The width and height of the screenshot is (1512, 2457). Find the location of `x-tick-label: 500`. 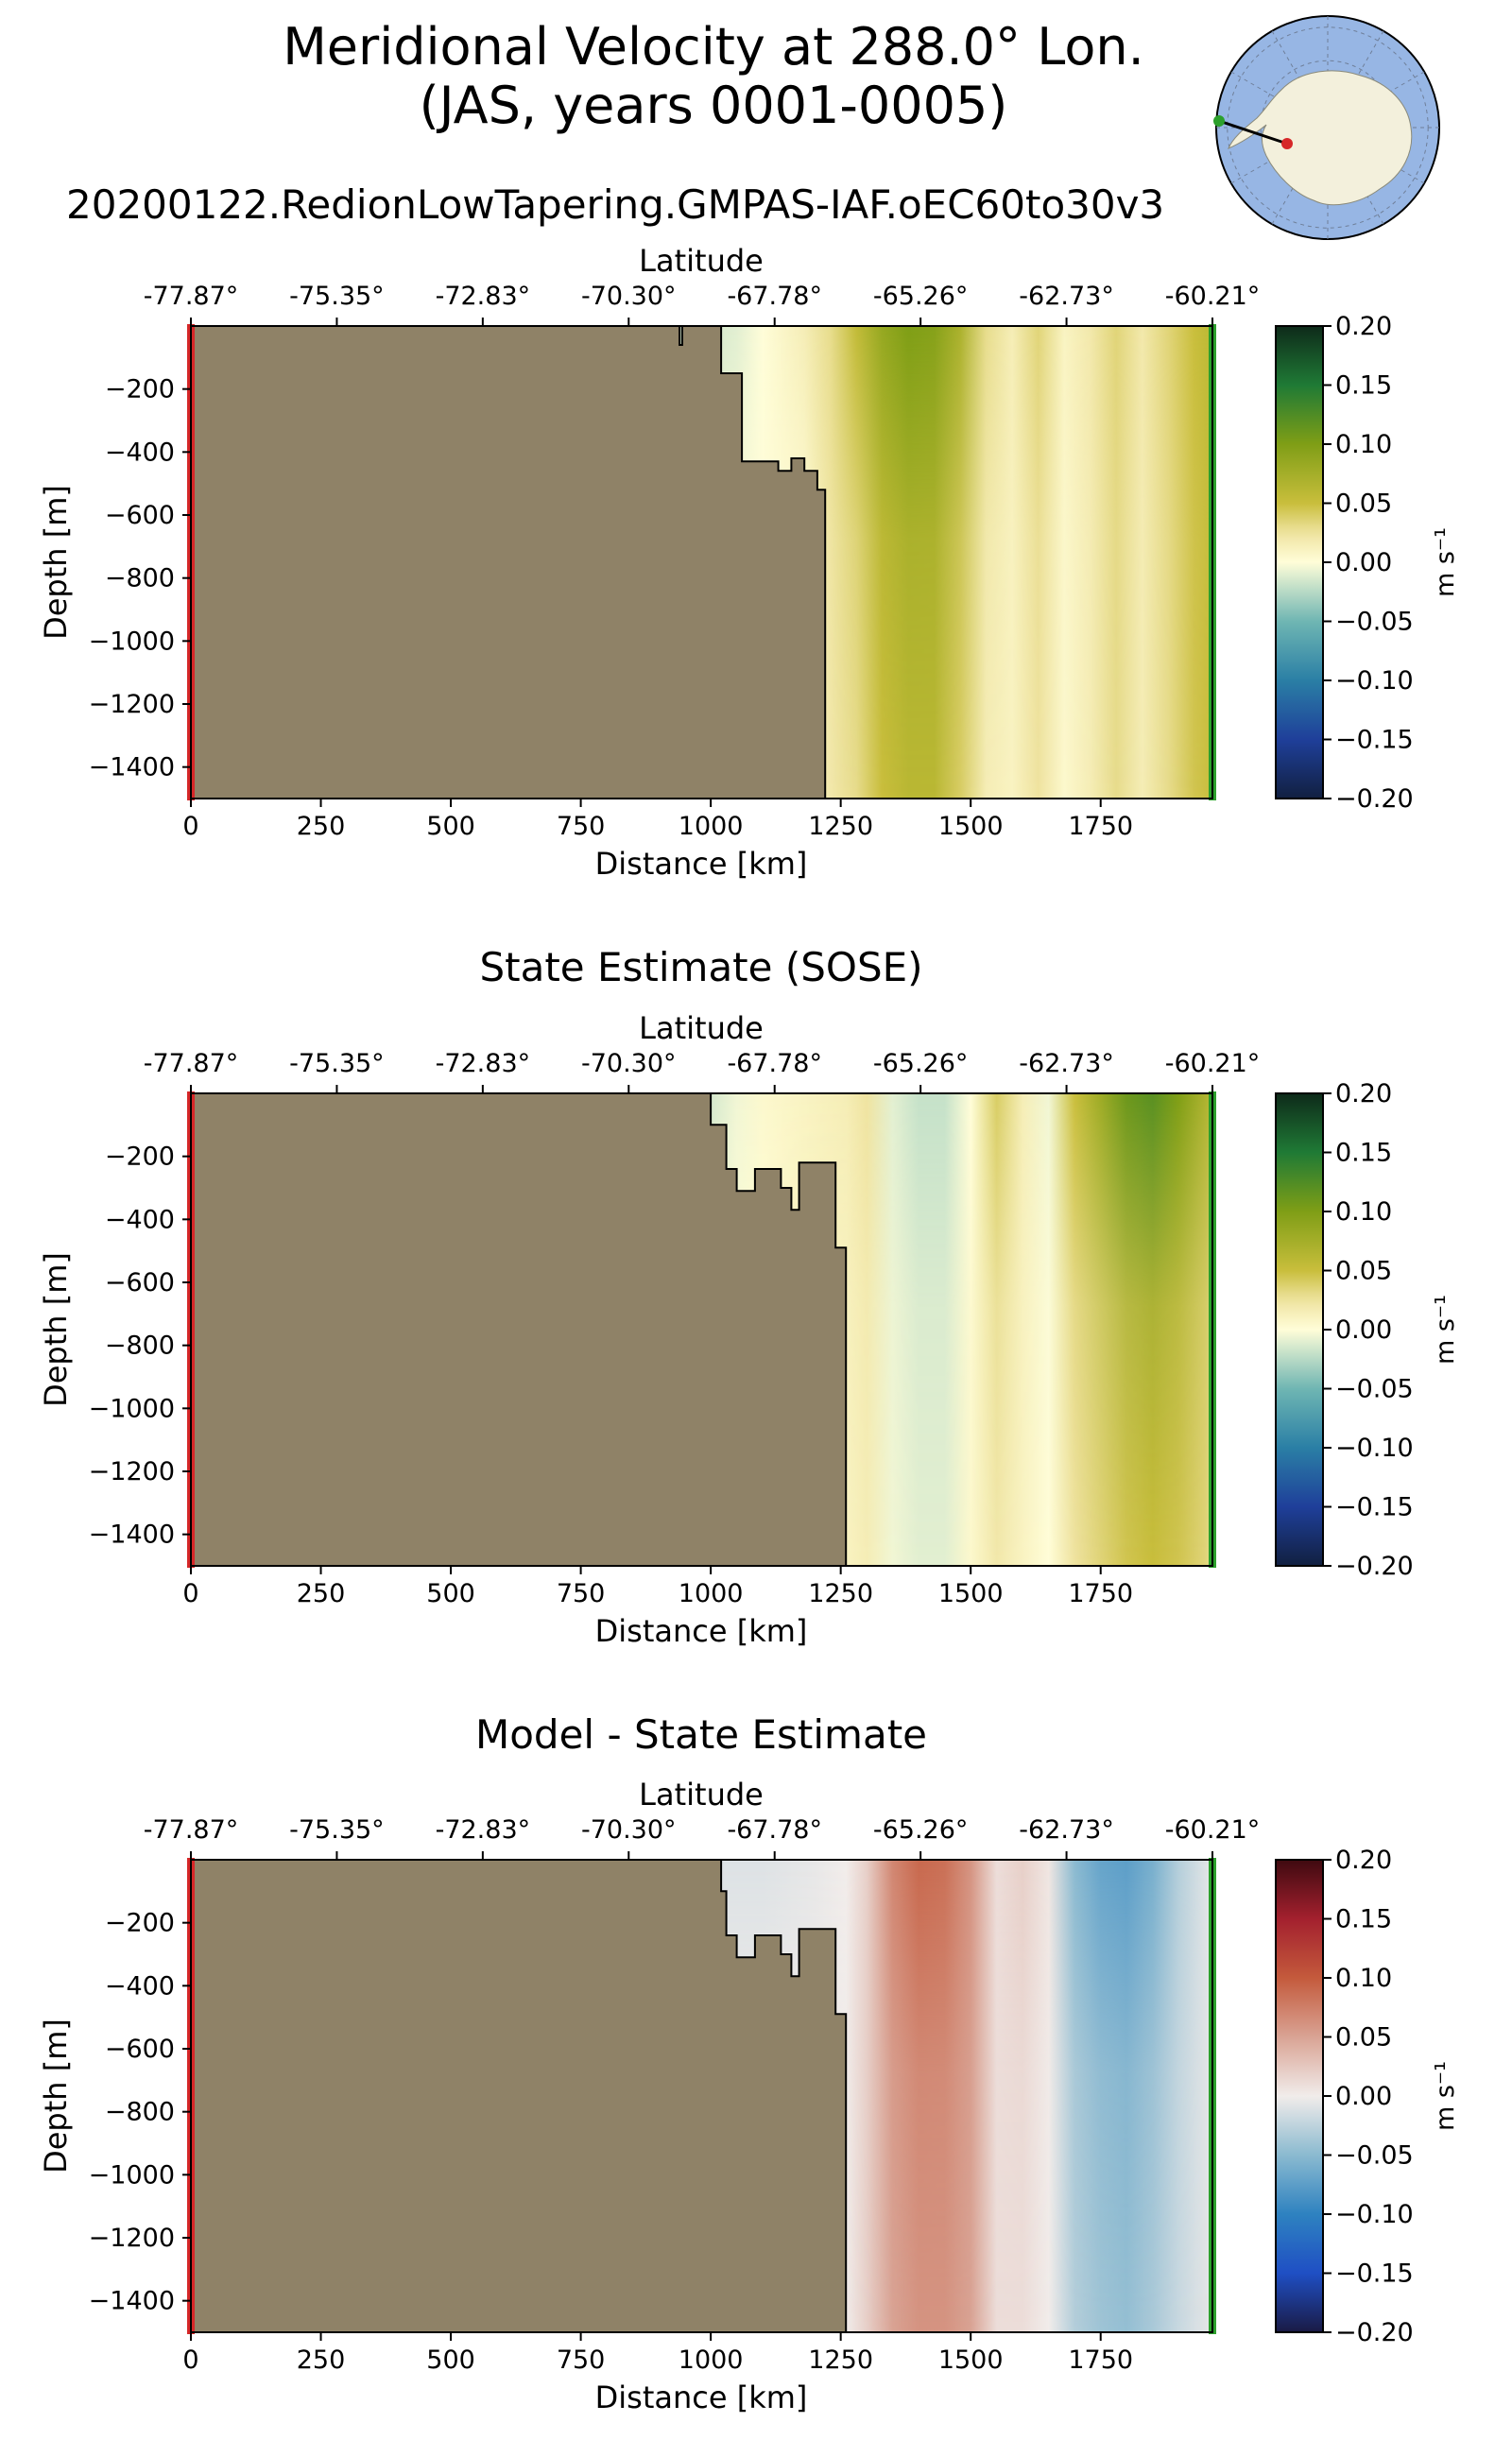

x-tick-label: 500 is located at coordinates (450, 826).